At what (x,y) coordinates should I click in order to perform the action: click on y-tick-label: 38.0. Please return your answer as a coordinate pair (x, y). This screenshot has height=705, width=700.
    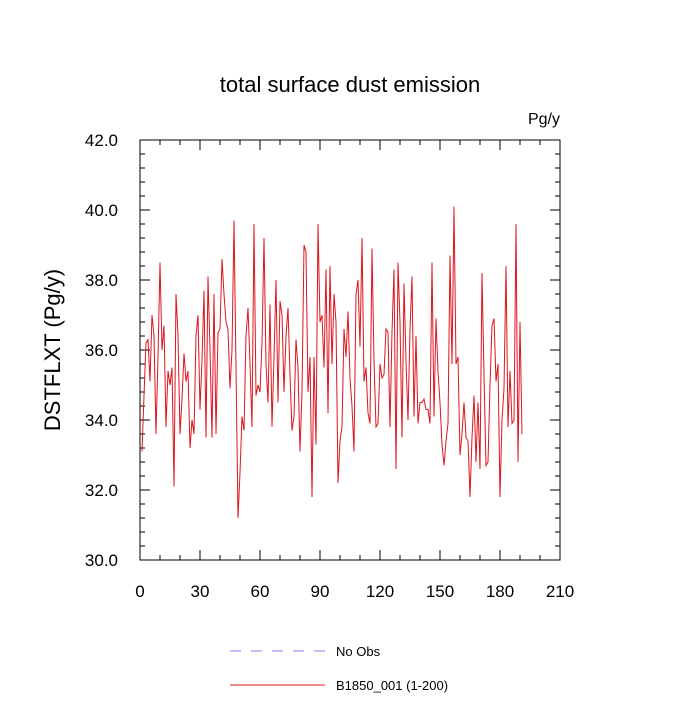
    Looking at the image, I should click on (101, 280).